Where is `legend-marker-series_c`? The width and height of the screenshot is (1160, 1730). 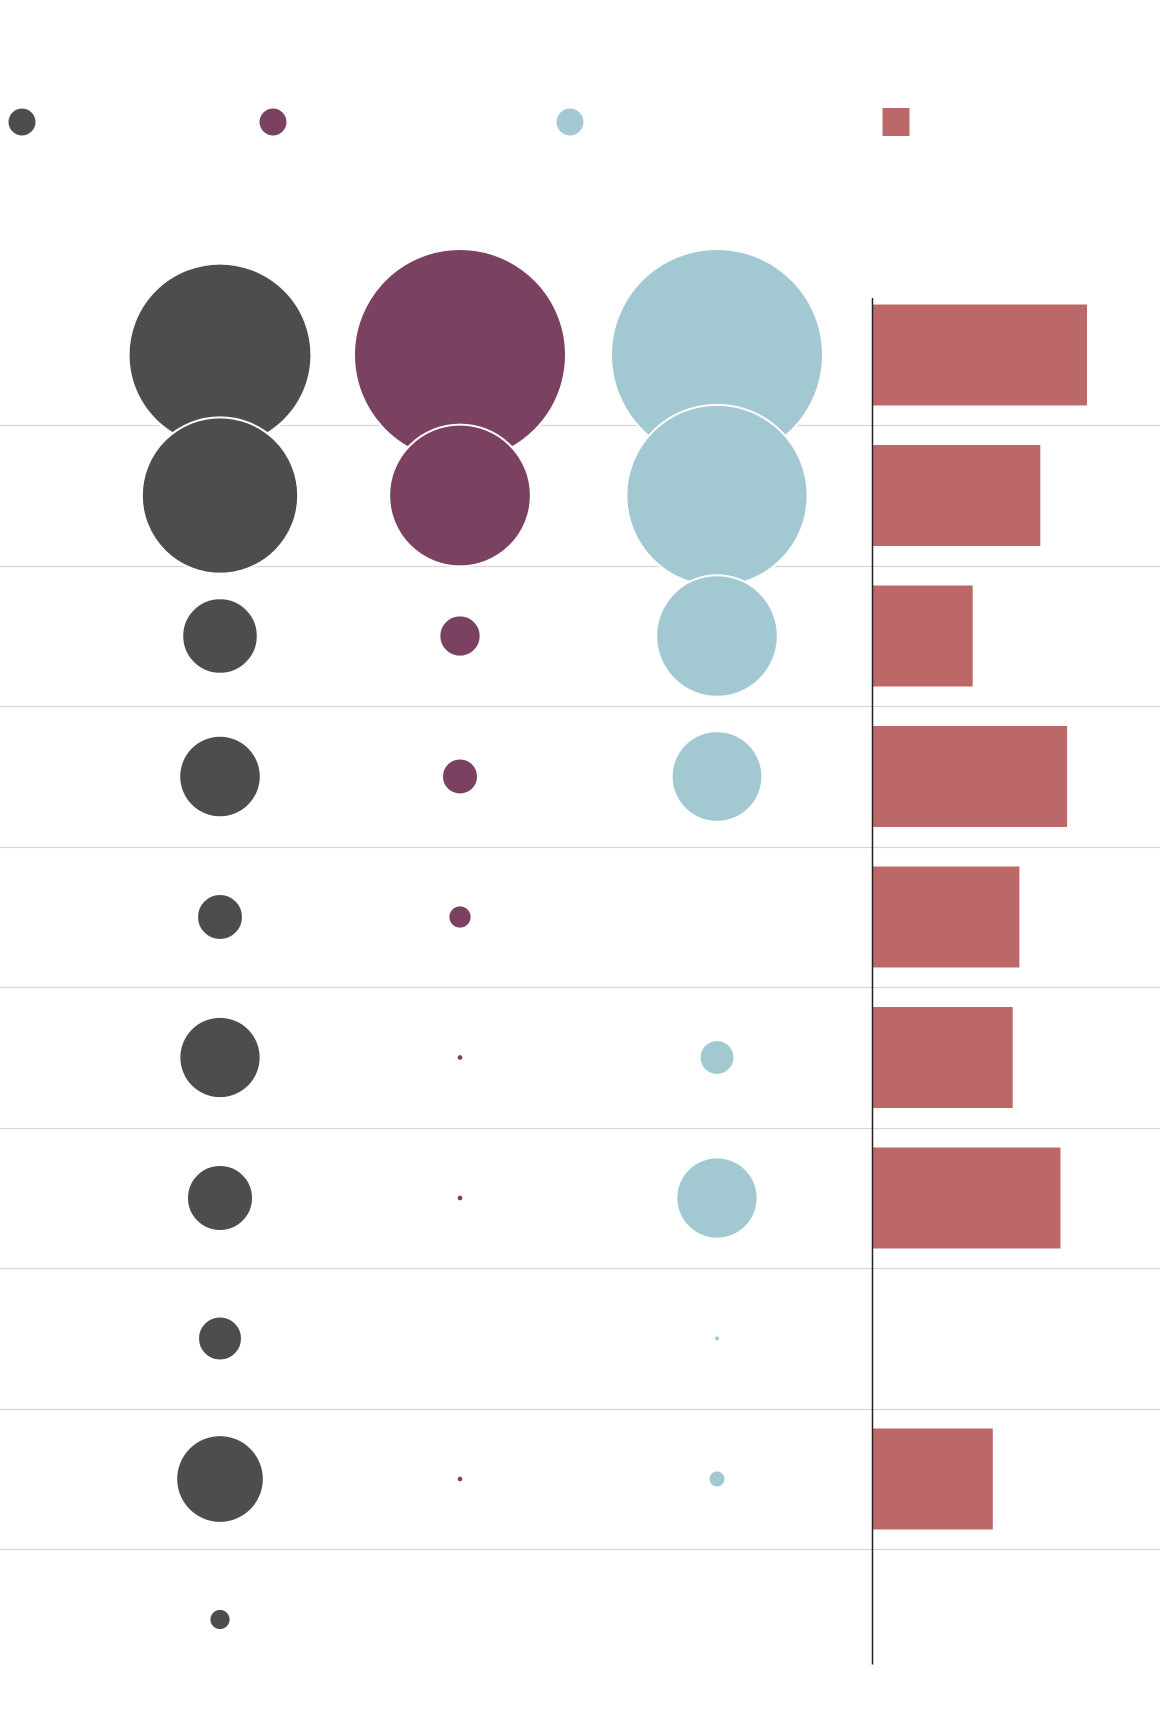 legend-marker-series_c is located at coordinates (570, 122).